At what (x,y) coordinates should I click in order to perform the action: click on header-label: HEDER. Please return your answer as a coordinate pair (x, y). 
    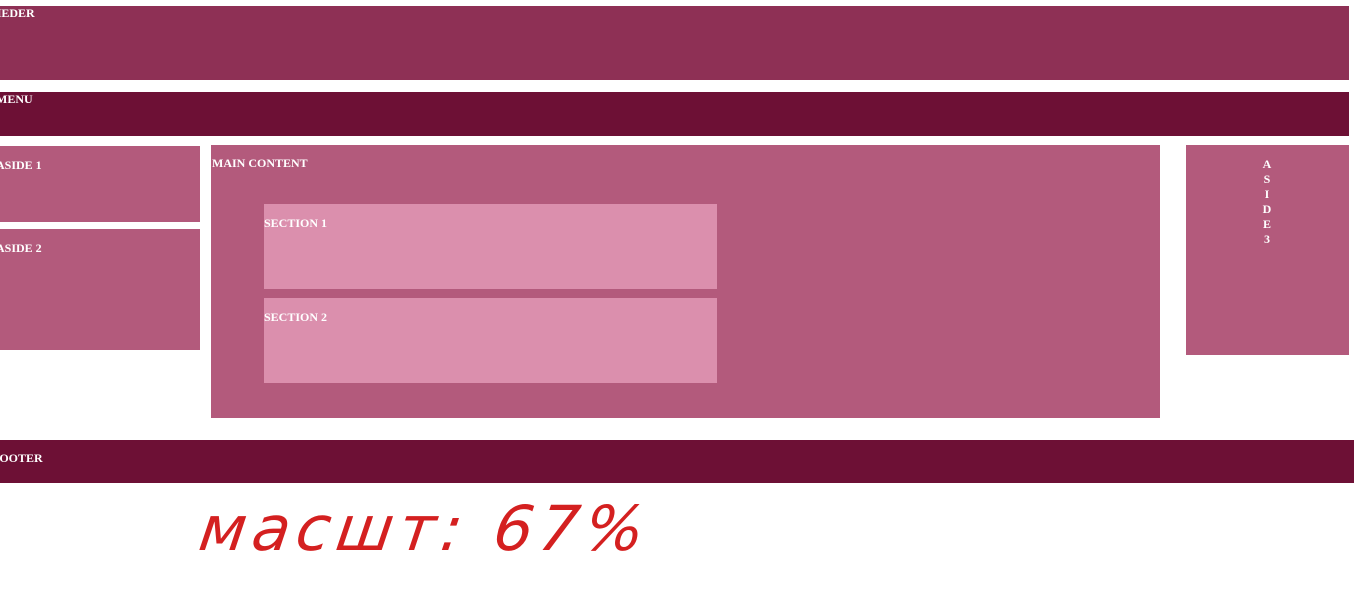
    Looking at the image, I should click on (17, 13).